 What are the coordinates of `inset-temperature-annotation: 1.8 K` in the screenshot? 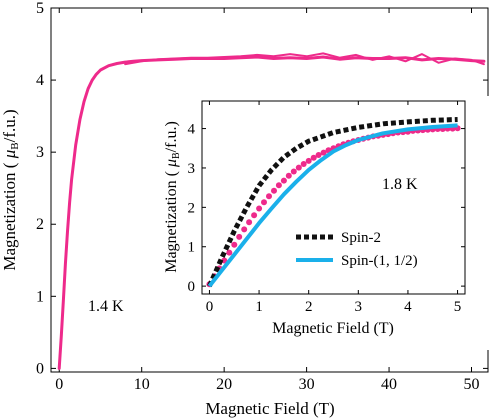 It's located at (400, 184).